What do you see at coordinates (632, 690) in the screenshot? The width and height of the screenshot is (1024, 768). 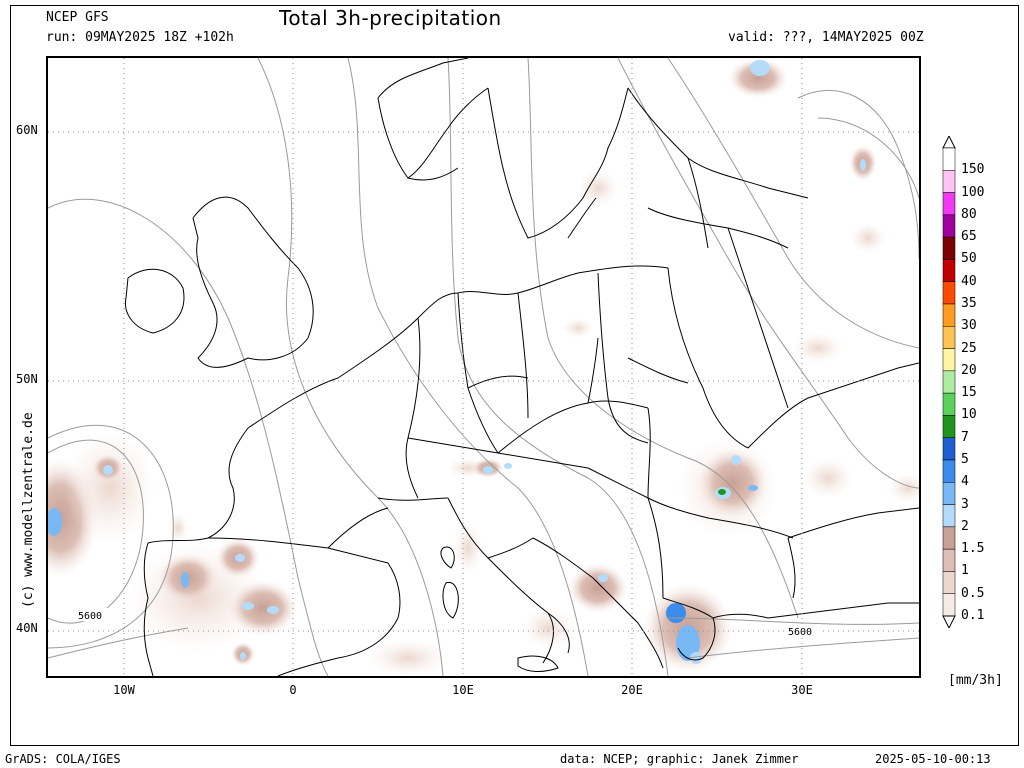 I see `lon-label-20e: 20E` at bounding box center [632, 690].